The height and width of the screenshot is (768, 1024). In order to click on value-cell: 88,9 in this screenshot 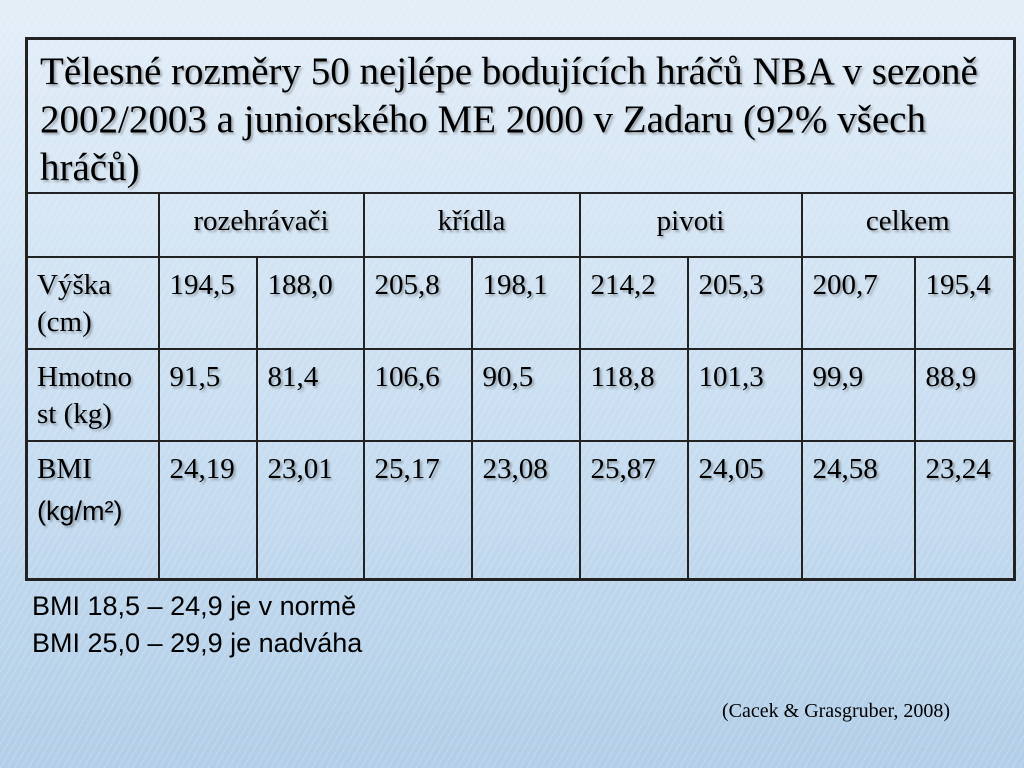, I will do `click(964, 395)`.